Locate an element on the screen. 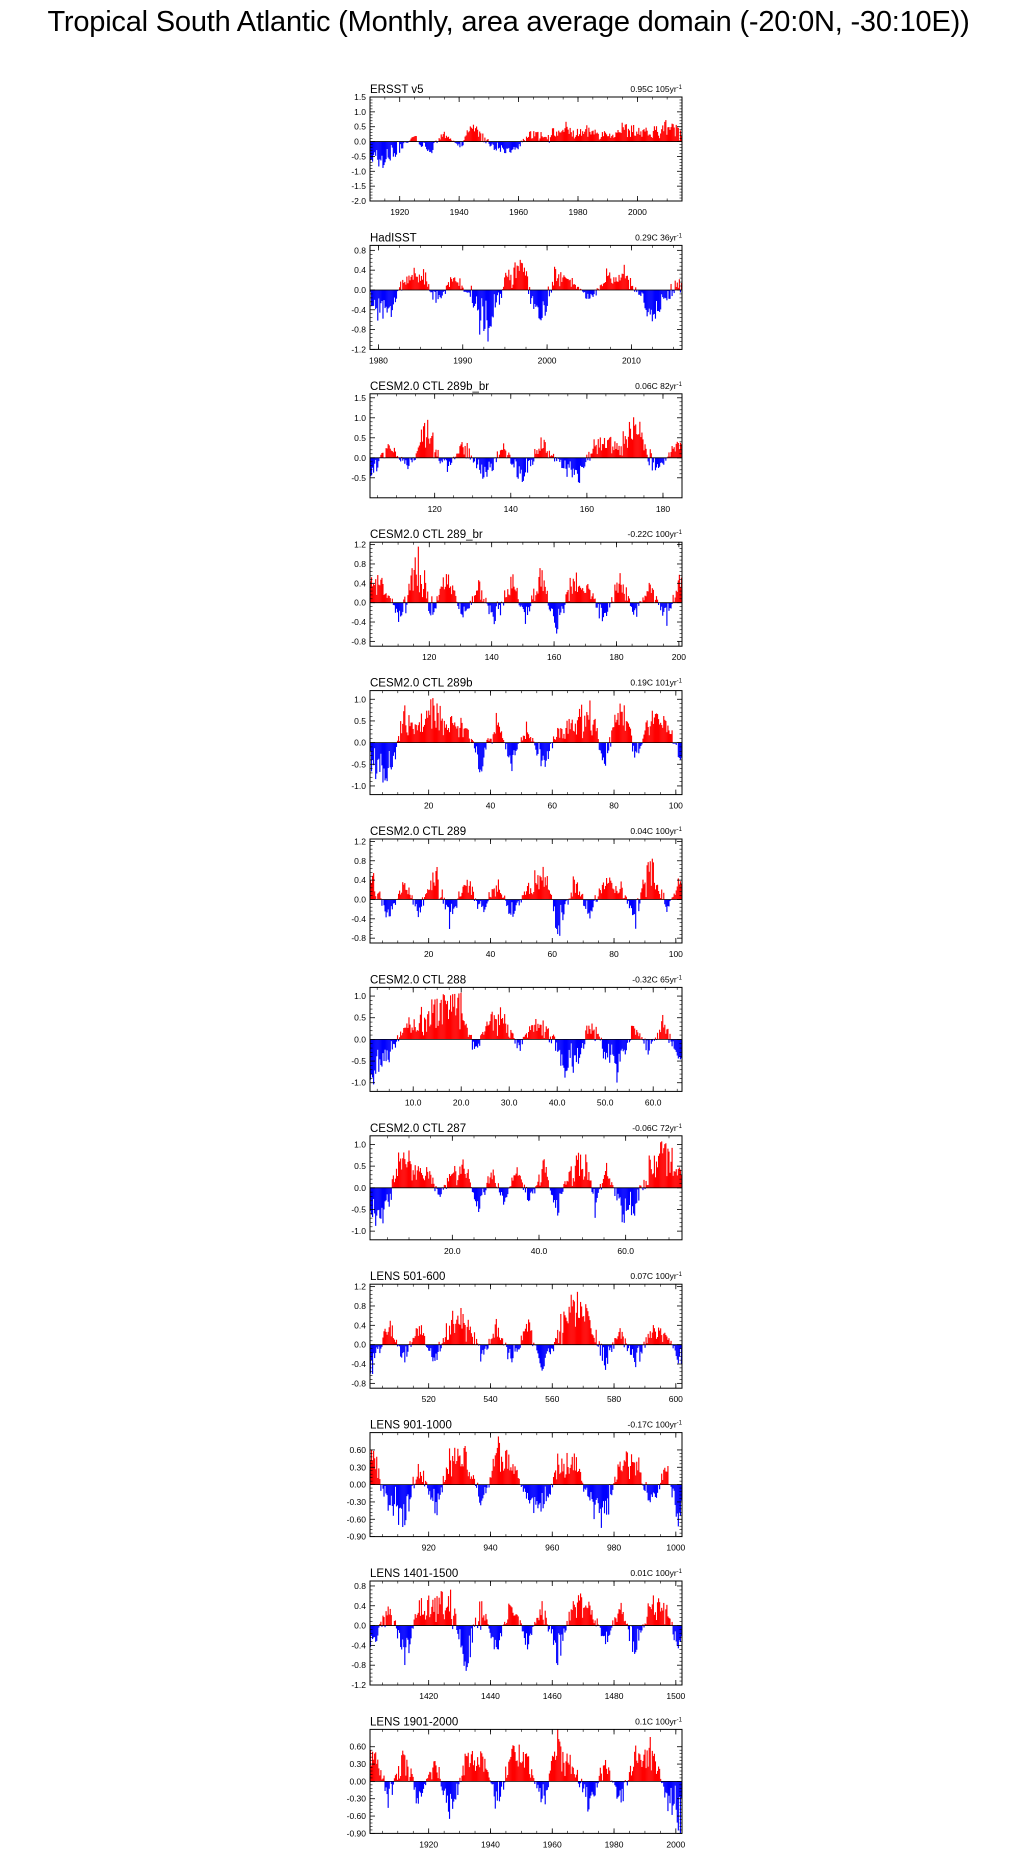 The height and width of the screenshot is (1857, 1017). x-tick-label: 120 is located at coordinates (429, 657).